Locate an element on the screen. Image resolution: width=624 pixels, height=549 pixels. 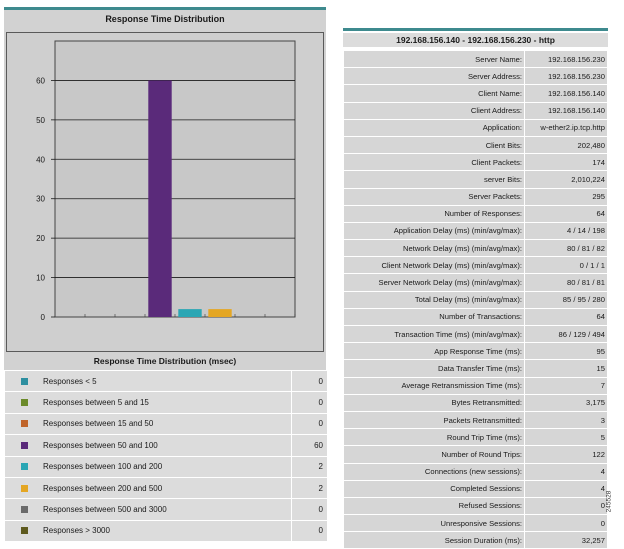
y-tick-label: 0 is located at coordinates (43, 317).